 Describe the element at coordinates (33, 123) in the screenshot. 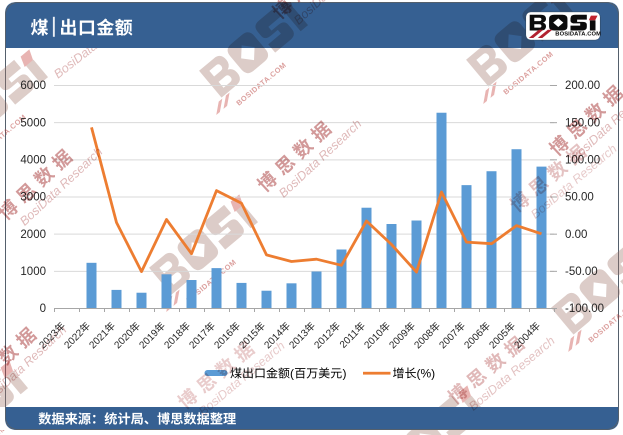

I see `svg-text: 5000` at that location.